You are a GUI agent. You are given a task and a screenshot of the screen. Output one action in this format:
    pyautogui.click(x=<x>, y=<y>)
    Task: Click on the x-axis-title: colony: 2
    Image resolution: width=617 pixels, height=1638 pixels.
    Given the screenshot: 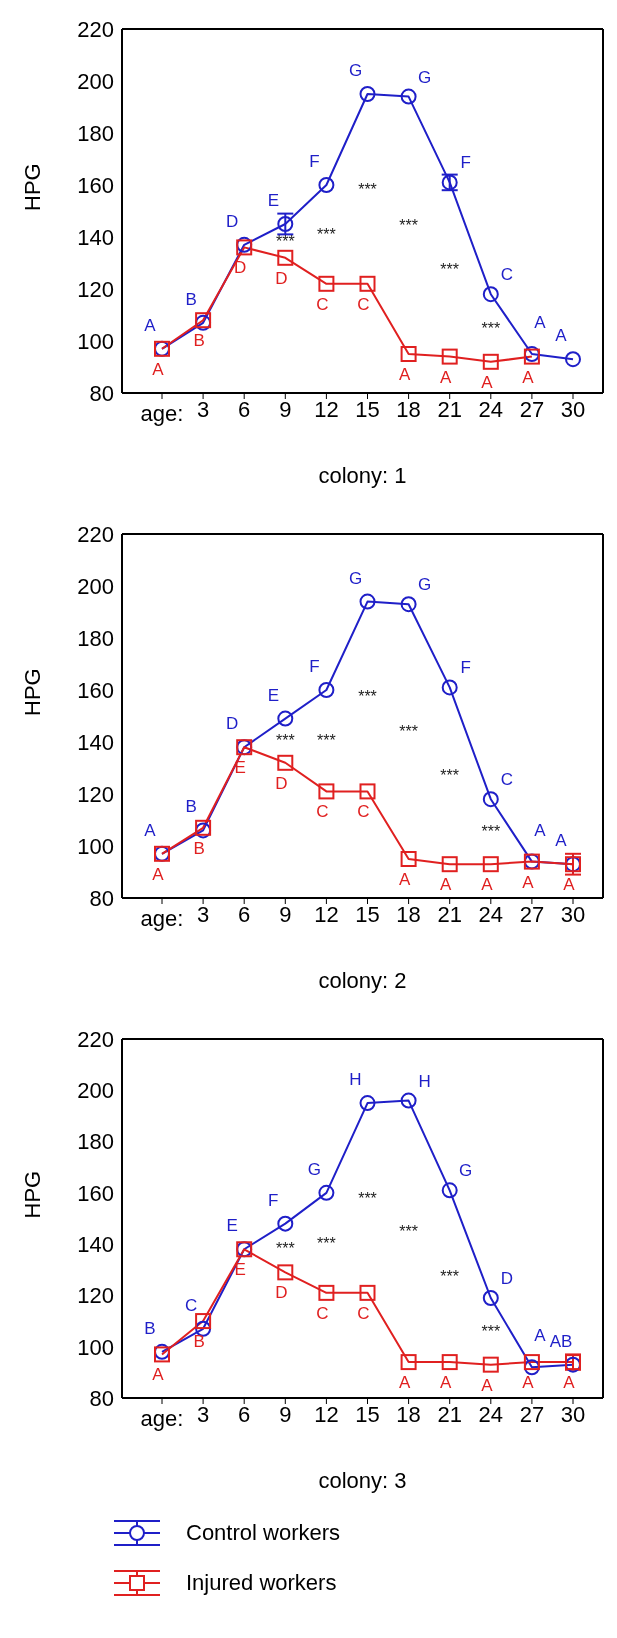 What is the action you would take?
    pyautogui.click(x=362, y=980)
    